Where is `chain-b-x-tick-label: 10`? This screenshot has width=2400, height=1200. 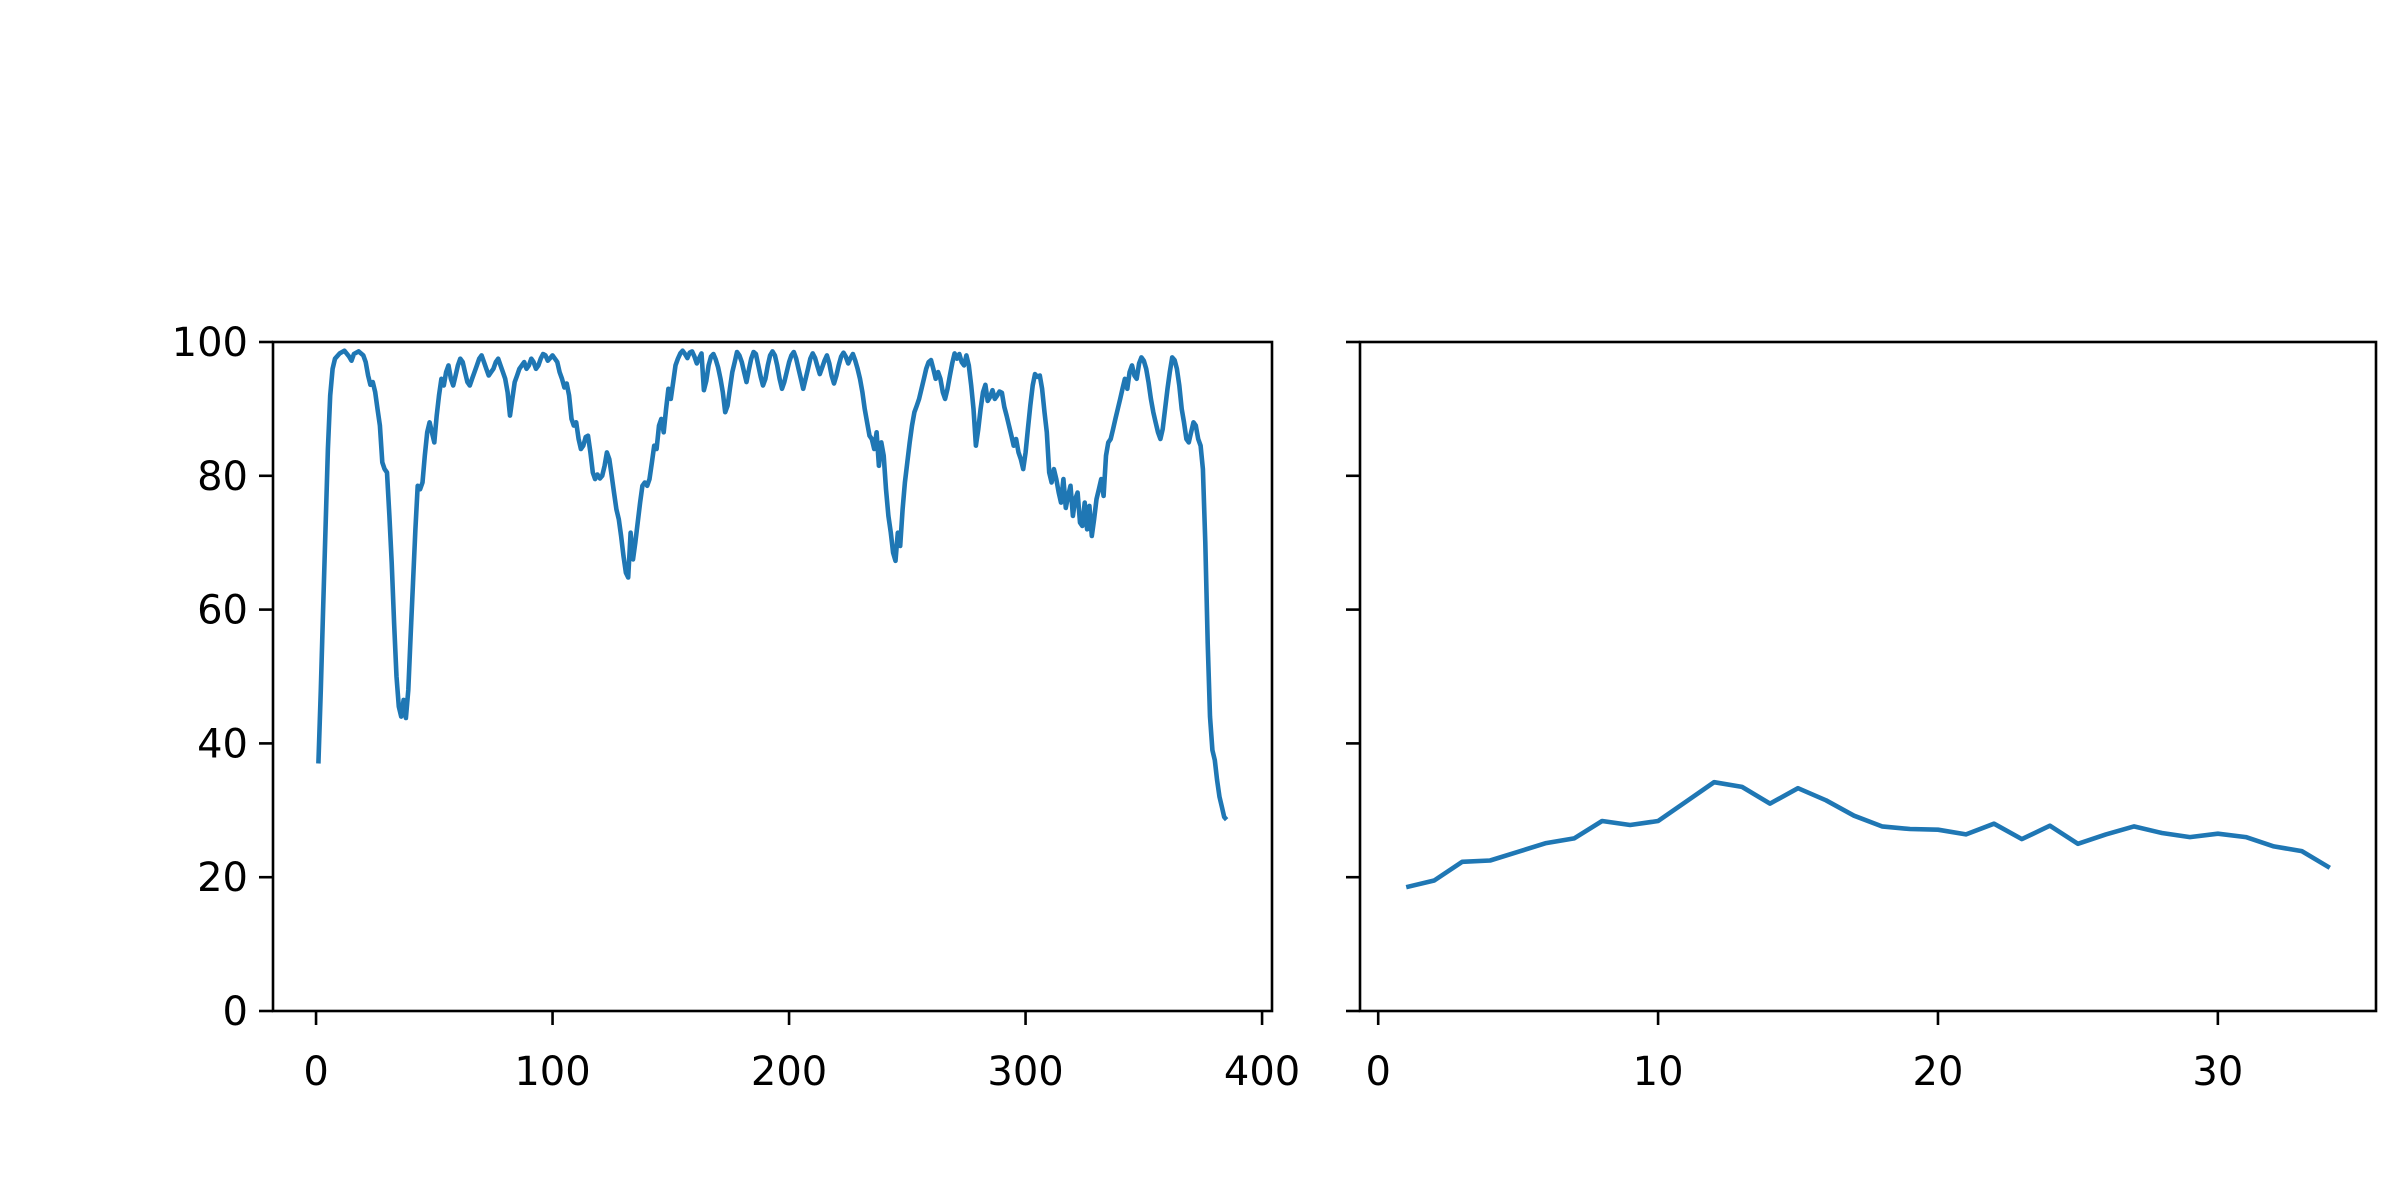 chain-b-x-tick-label: 10 is located at coordinates (1658, 1072).